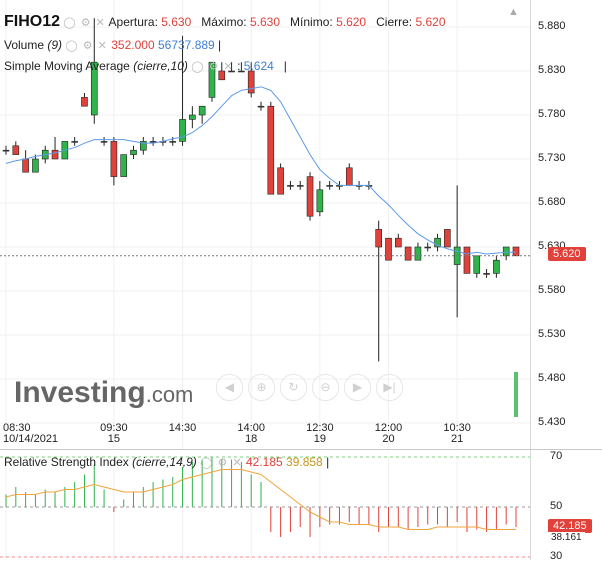 The image size is (602, 562). Describe the element at coordinates (394, 22) in the screenshot. I see `close-label: Cierre:` at that location.